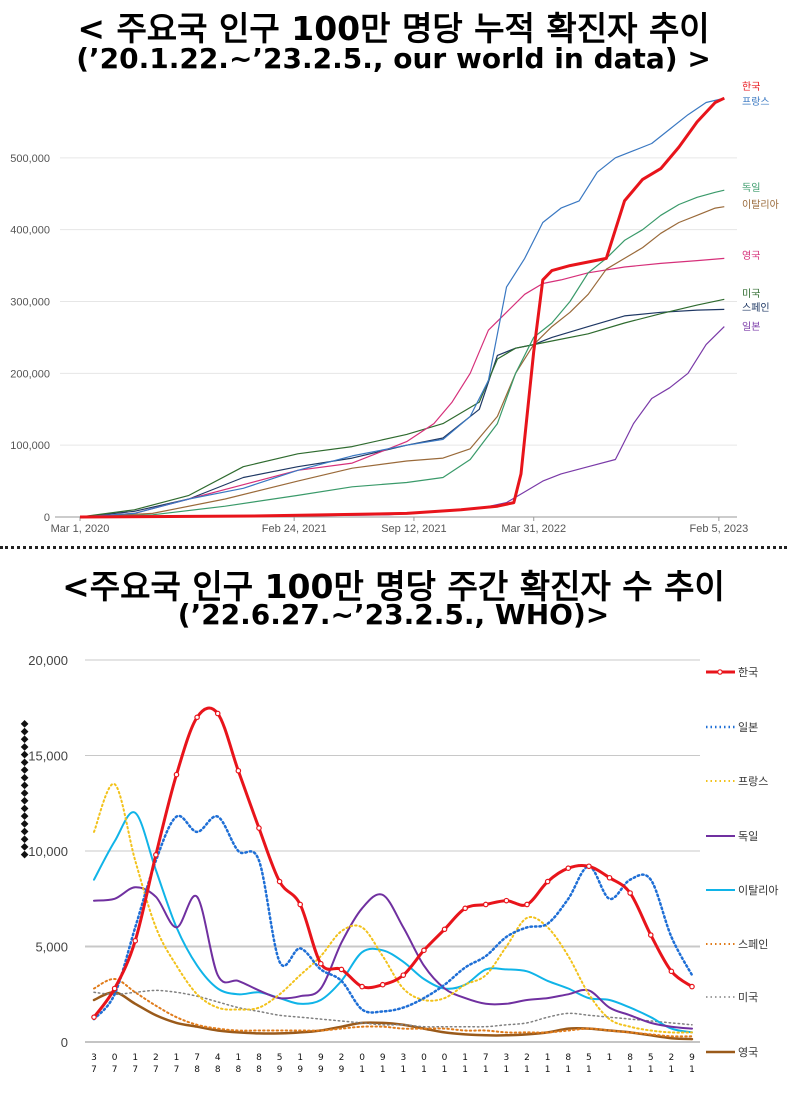 The image size is (787, 1099). Describe the element at coordinates (756, 102) in the screenshot. I see `c1-series-label: 프랑스` at that location.